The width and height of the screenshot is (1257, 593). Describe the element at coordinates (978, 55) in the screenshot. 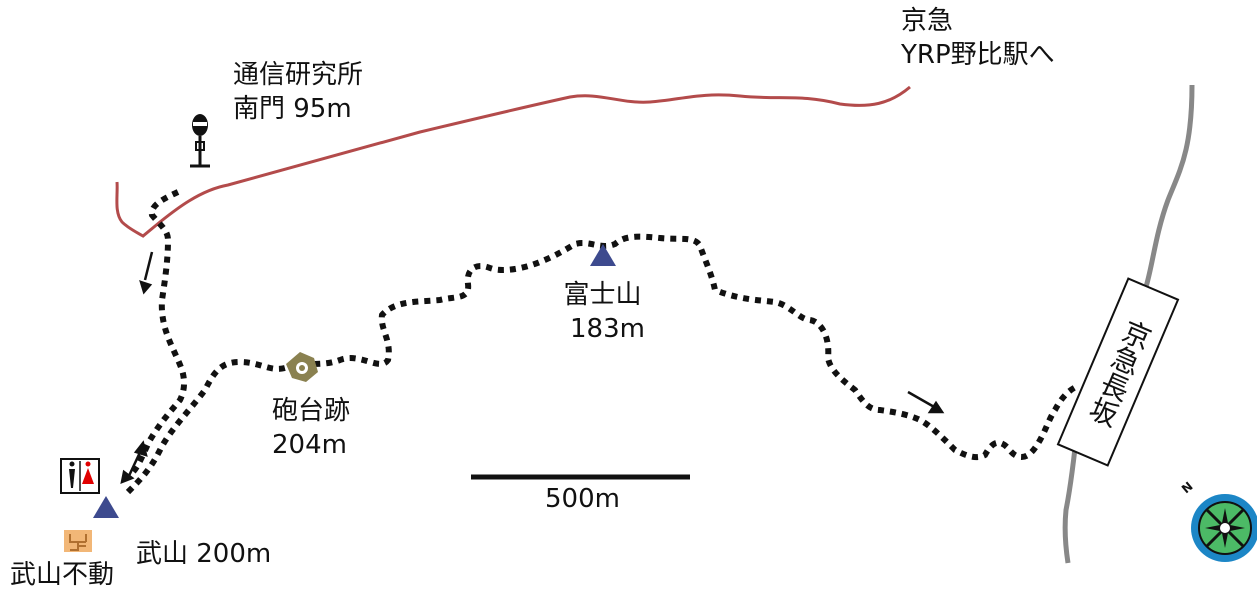

I see `station-label-line2: YRP野比駅へ` at that location.